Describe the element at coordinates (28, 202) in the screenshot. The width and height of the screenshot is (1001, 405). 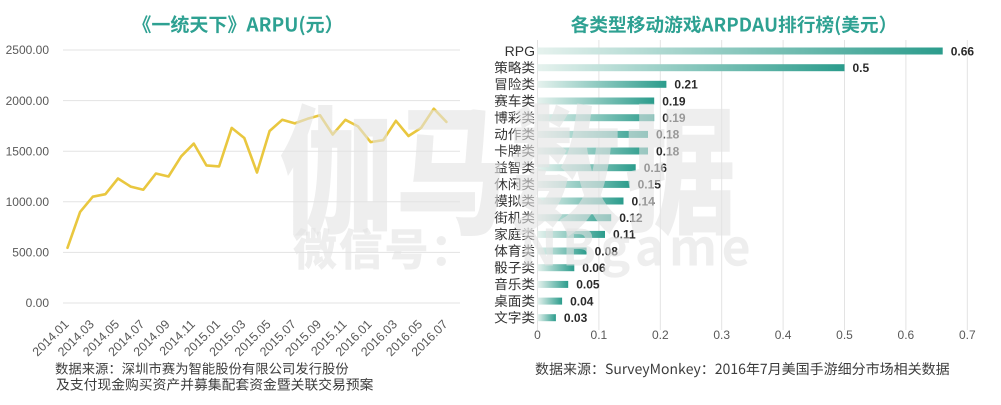
I see `svg-text: 1000.00` at that location.